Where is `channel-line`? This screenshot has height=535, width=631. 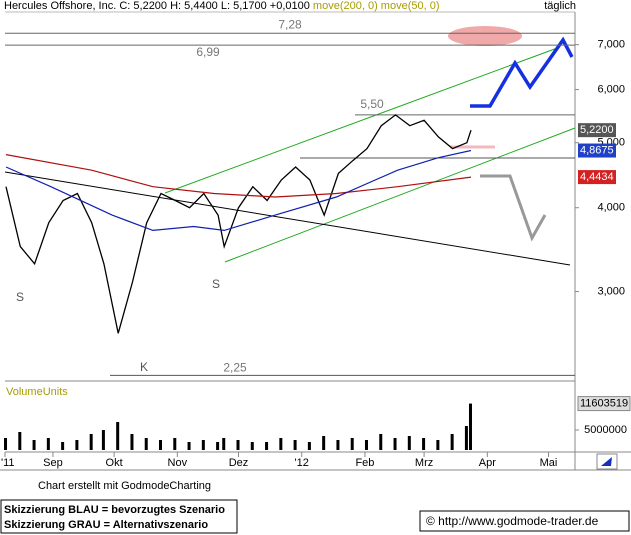 channel-line is located at coordinates (400, 195).